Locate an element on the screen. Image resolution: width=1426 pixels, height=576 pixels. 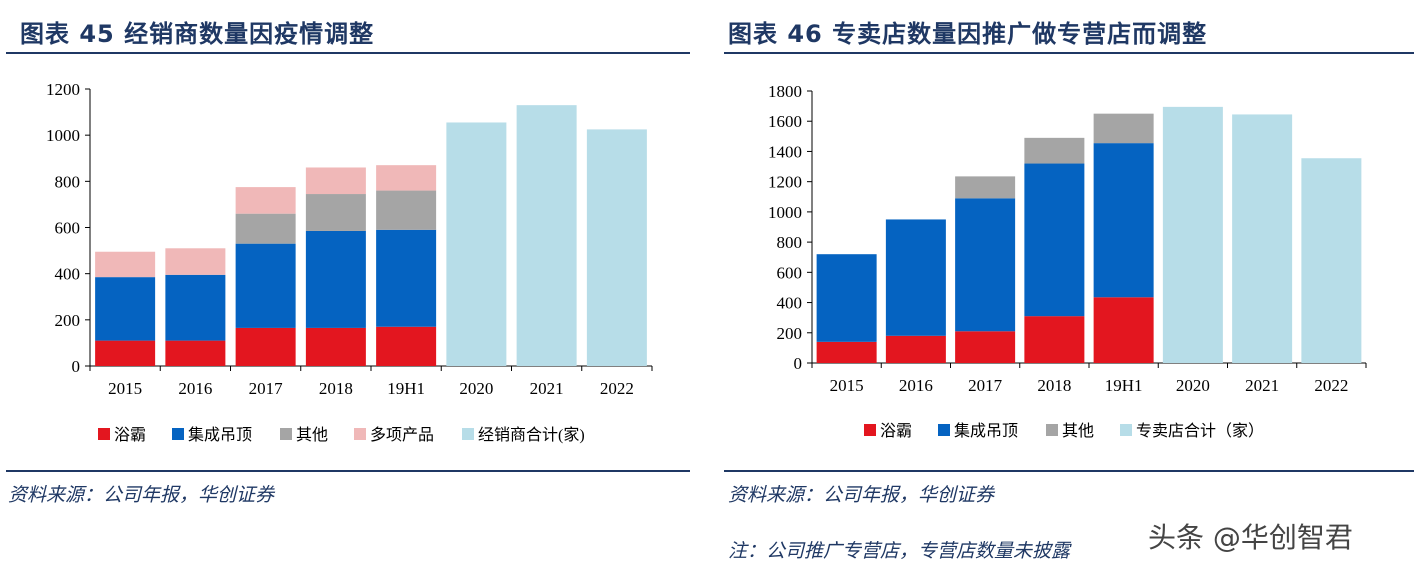
watermark-logo: 头条 @华创智君 is located at coordinates (1250, 537).